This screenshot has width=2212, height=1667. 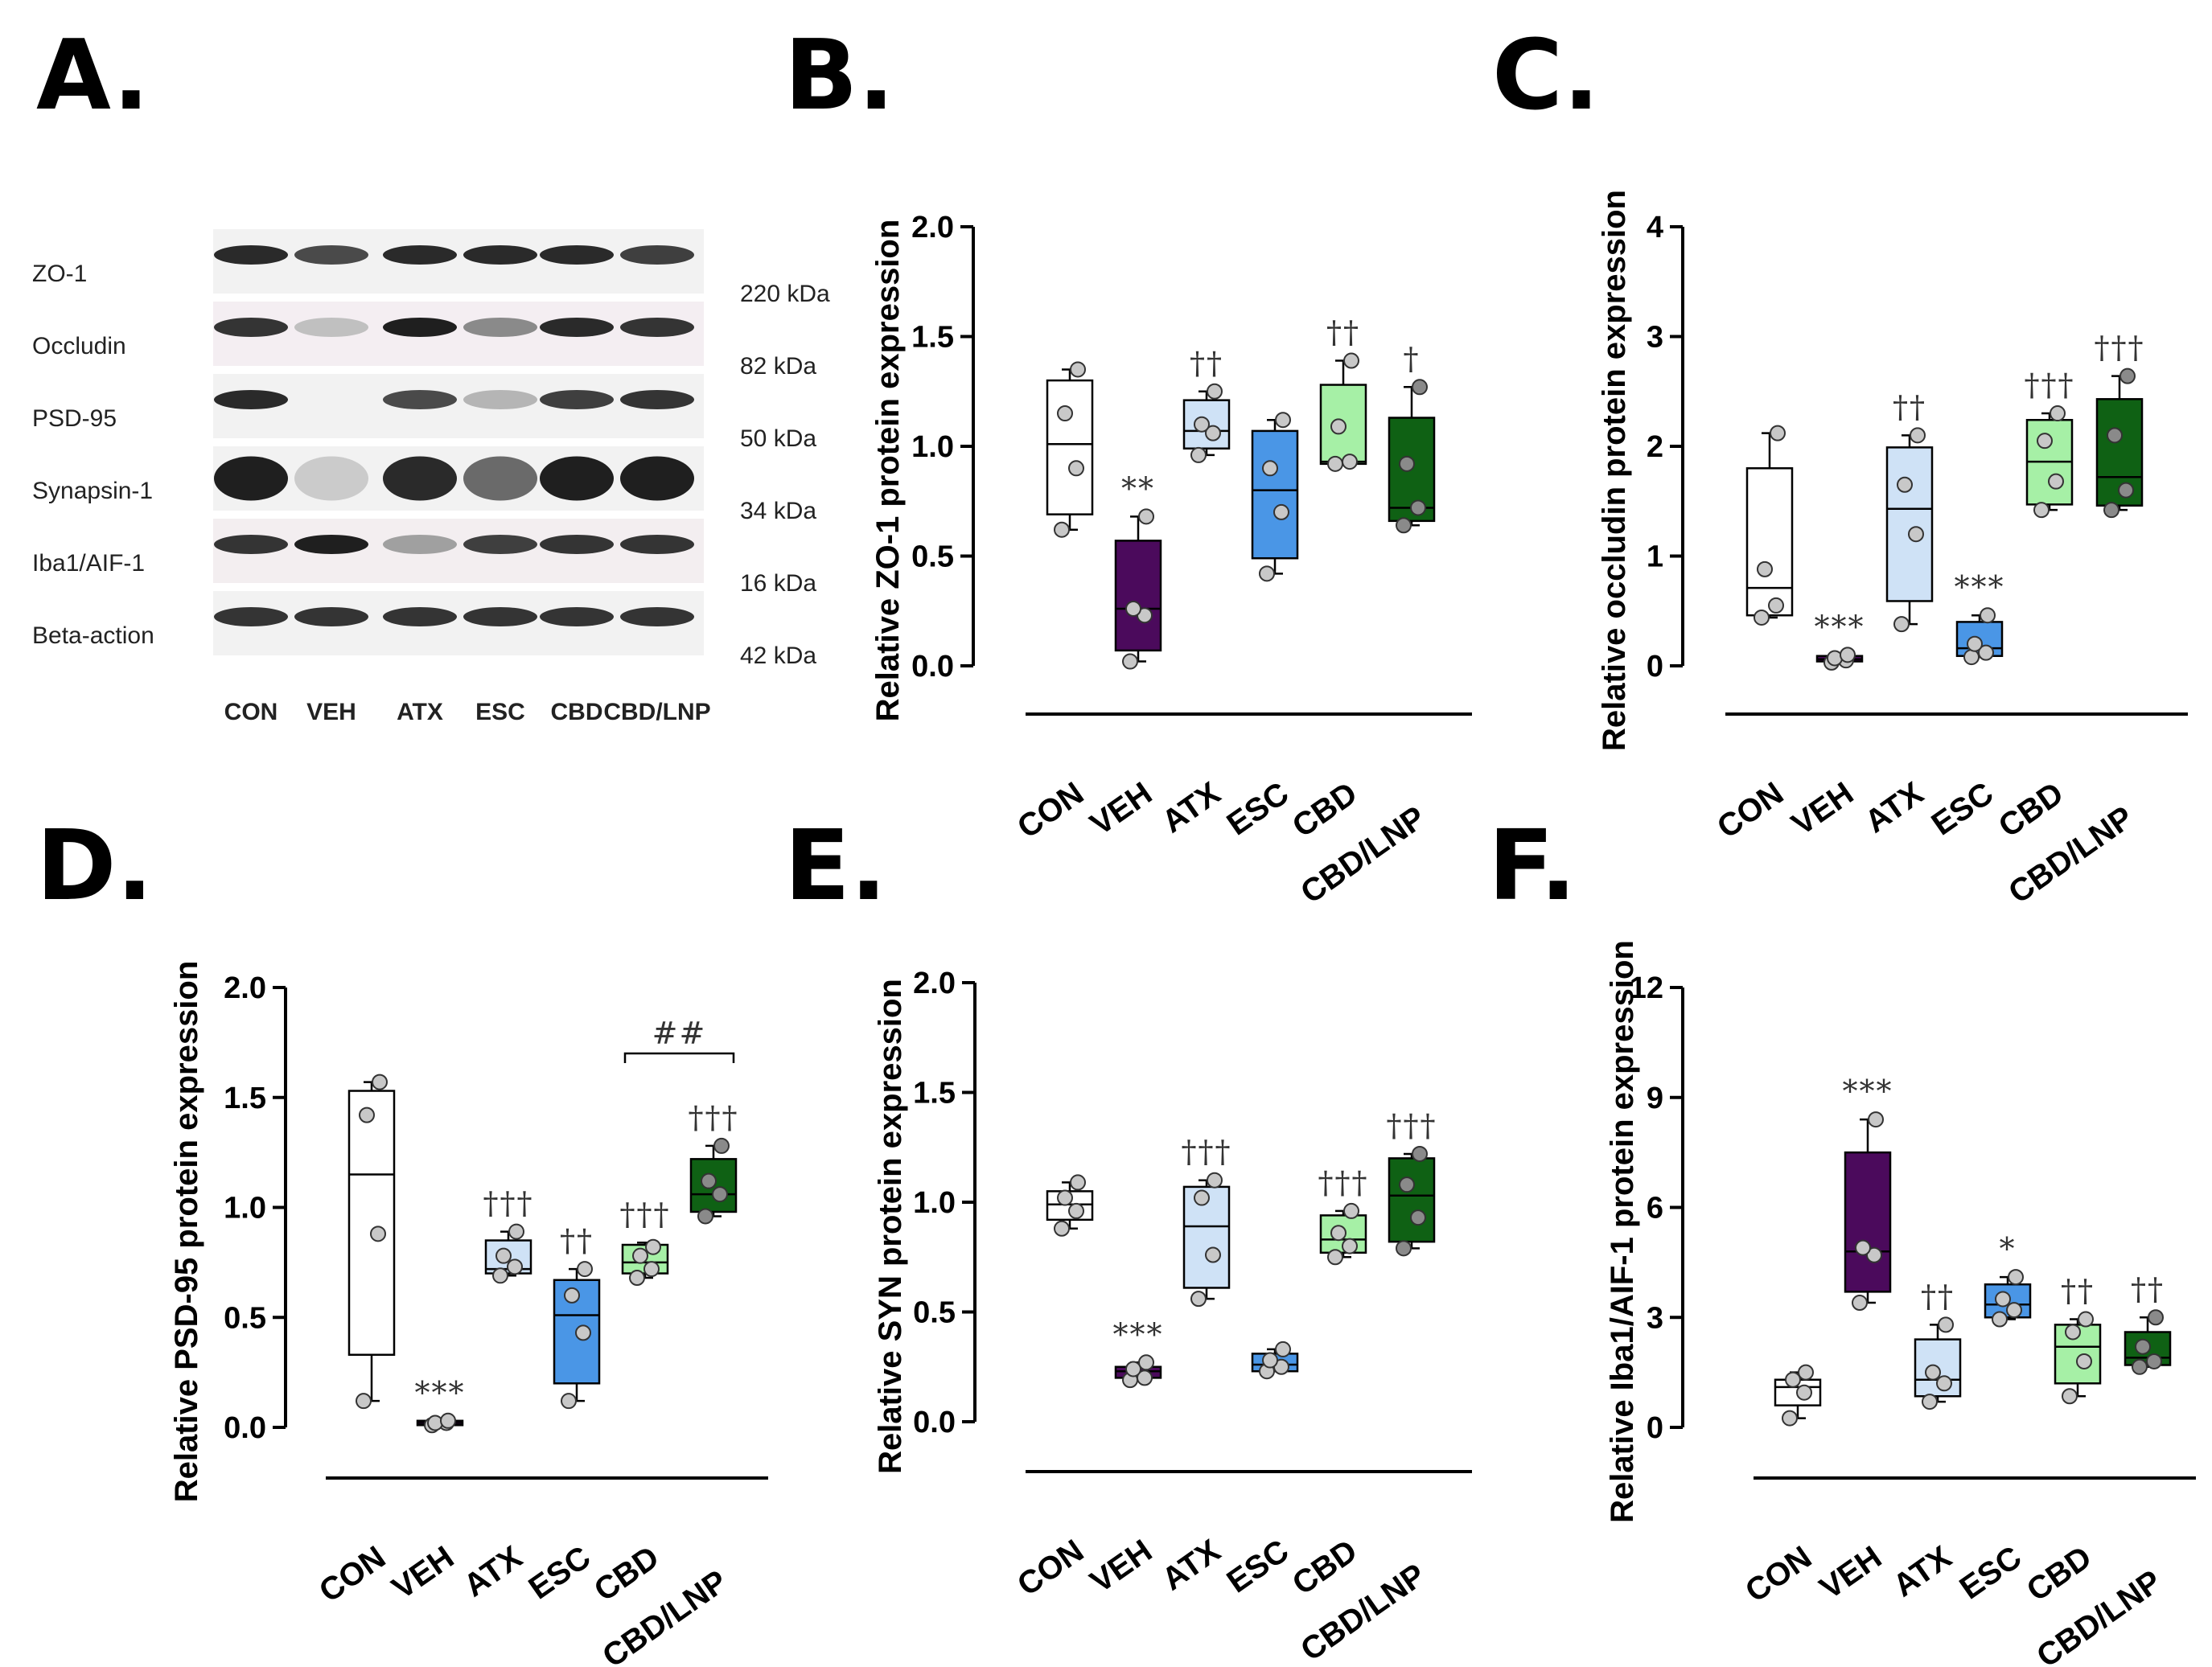 I want to click on significance-mark: *, so click(x=2008, y=1249).